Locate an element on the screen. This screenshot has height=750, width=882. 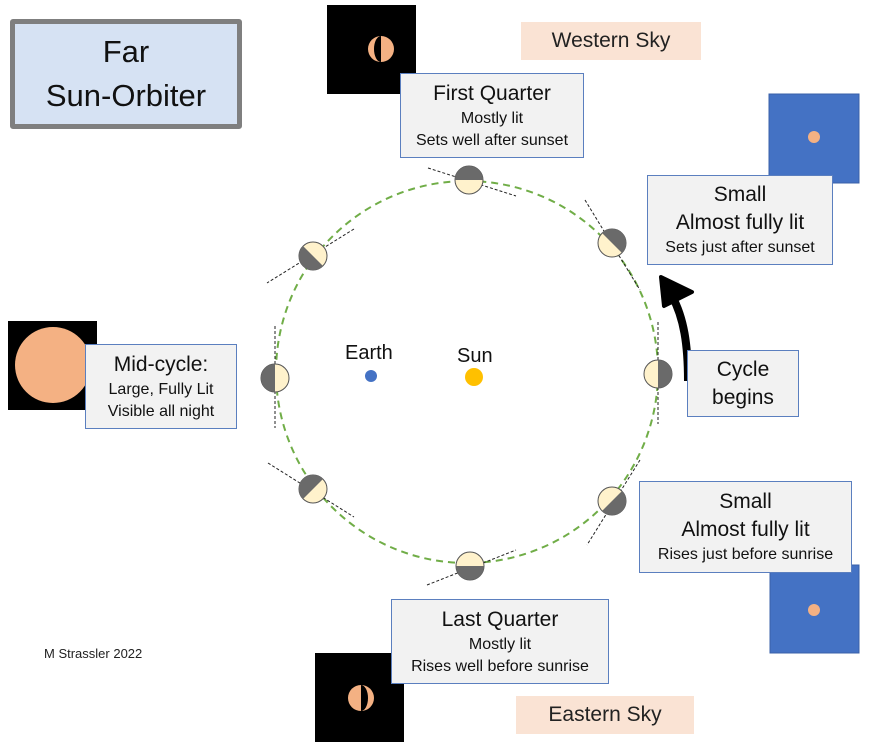
phase-marker-upper-right is located at coordinates (612, 245).